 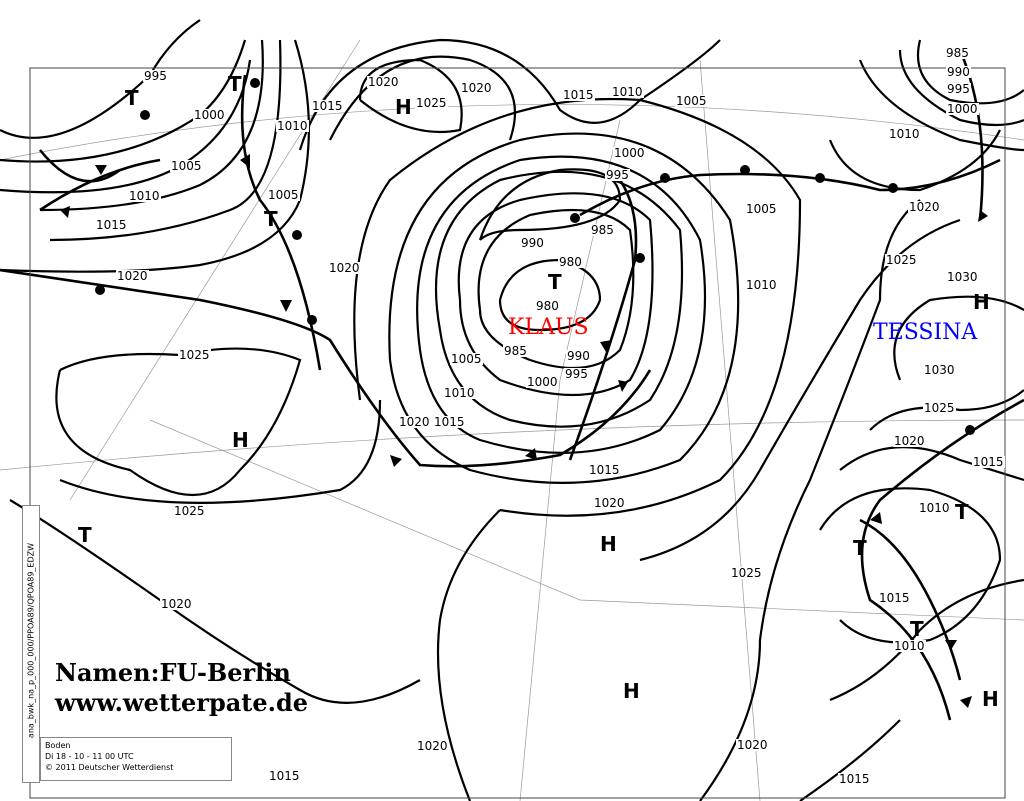 I want to click on info-date: Di 18 - 10 - 11 00 UTC, so click(x=89, y=756).